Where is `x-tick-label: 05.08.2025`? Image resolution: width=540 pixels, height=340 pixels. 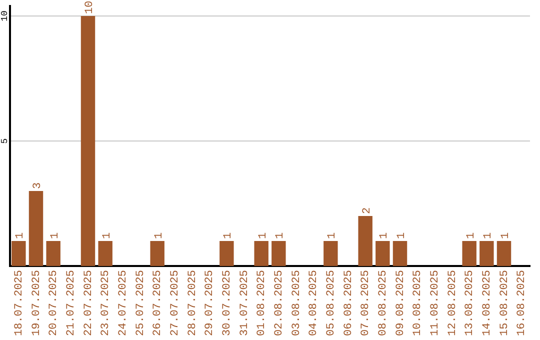 x-tick-label: 05.08.2025 is located at coordinates (332, 303).